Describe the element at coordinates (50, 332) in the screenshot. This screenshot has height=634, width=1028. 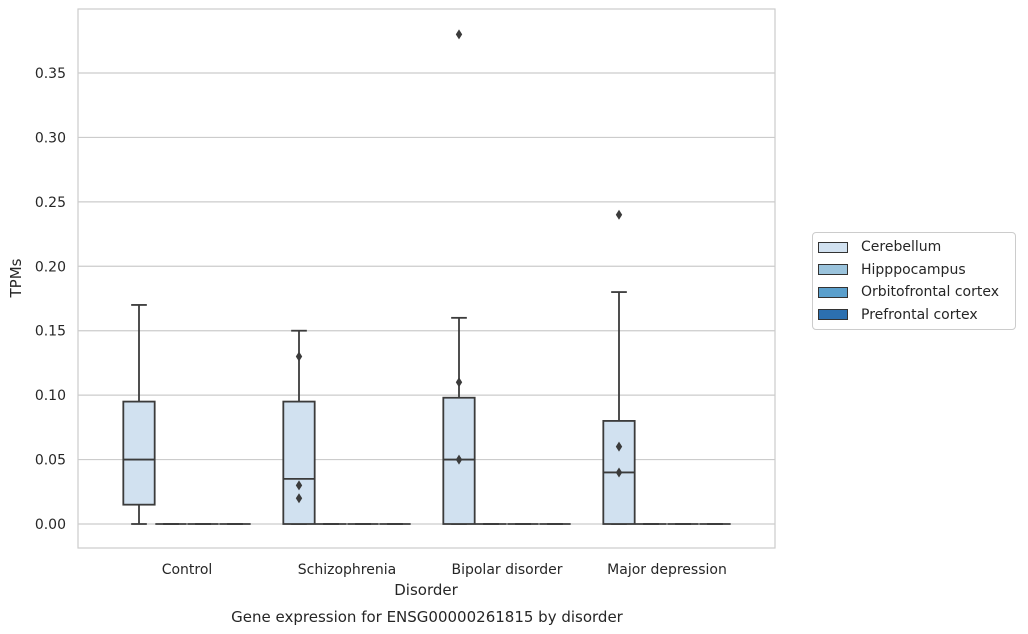
I see `y-tick-label: 0.15` at that location.